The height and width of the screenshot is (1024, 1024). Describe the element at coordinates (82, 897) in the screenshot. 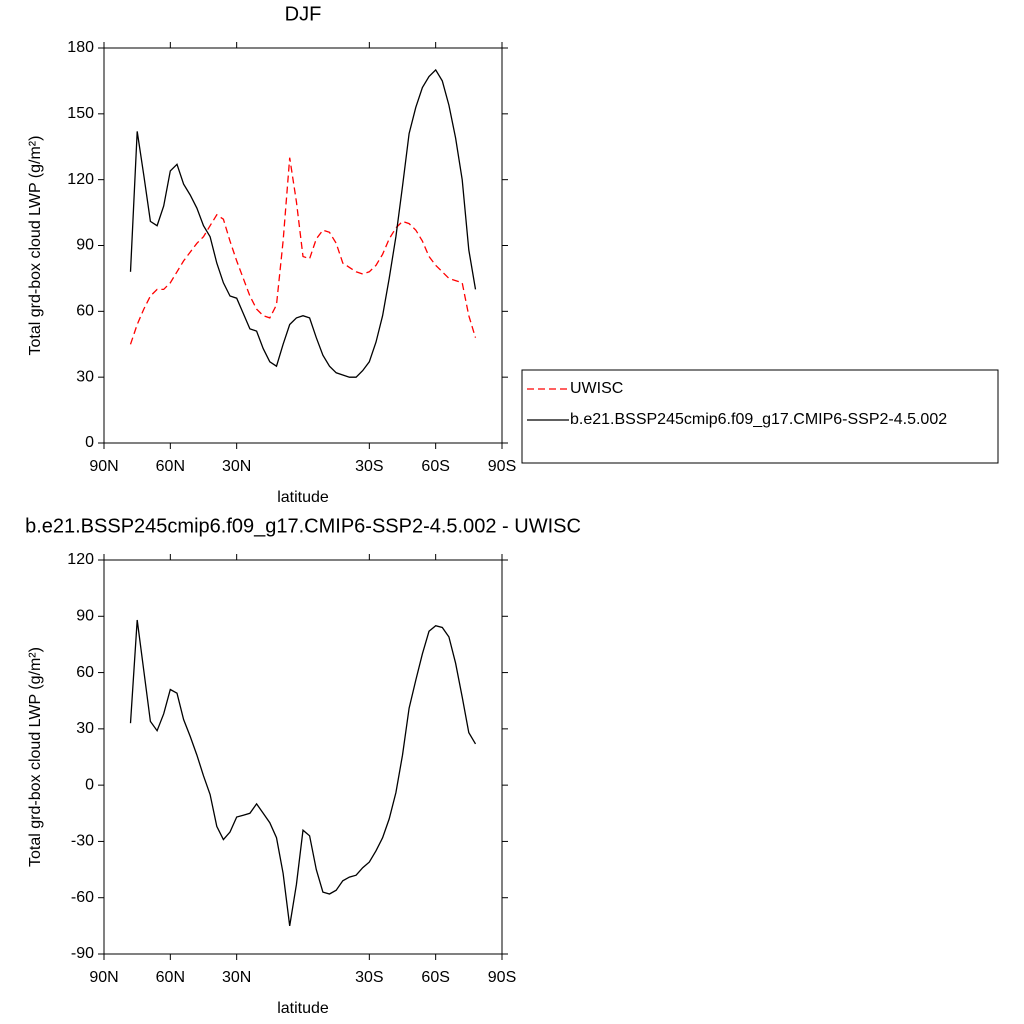

I see `y-tick-label: -60` at that location.